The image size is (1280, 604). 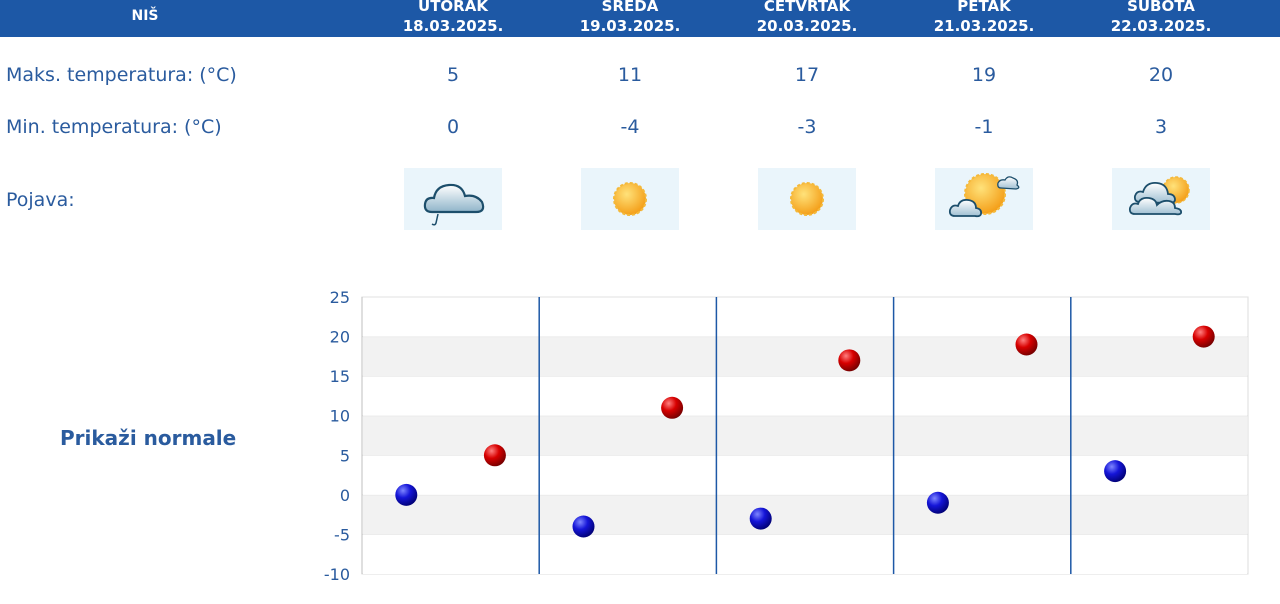 I want to click on day-date: 22.03.2025., so click(x=1161, y=26).